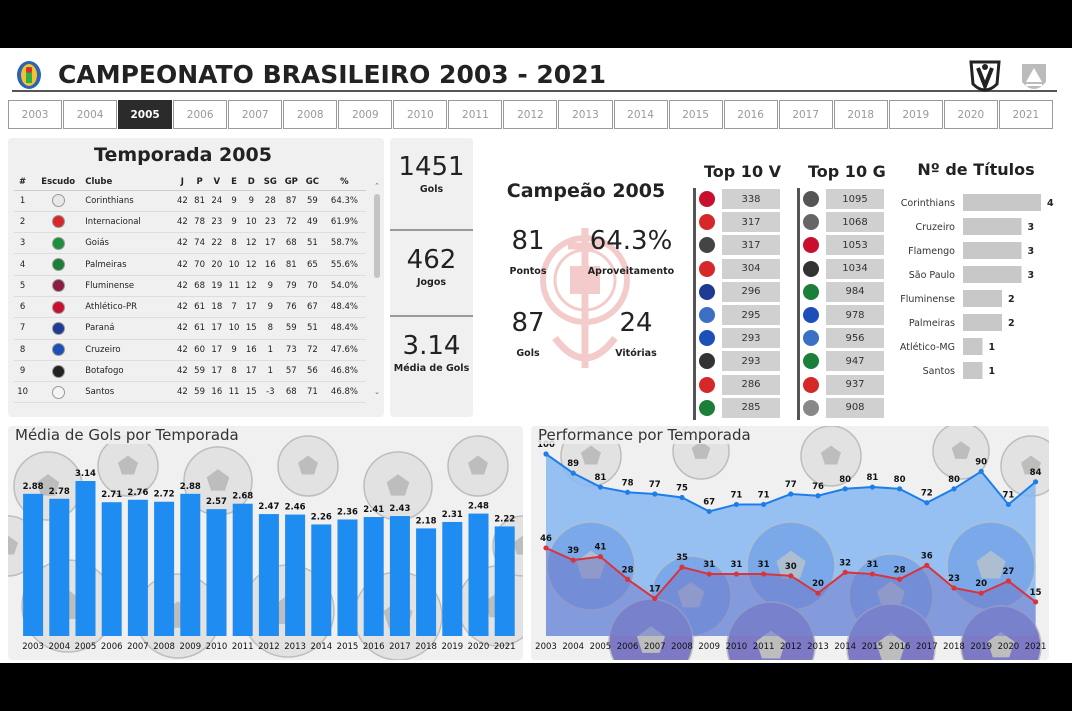  Describe the element at coordinates (29, 75) in the screenshot. I see `trophy-icon` at that location.